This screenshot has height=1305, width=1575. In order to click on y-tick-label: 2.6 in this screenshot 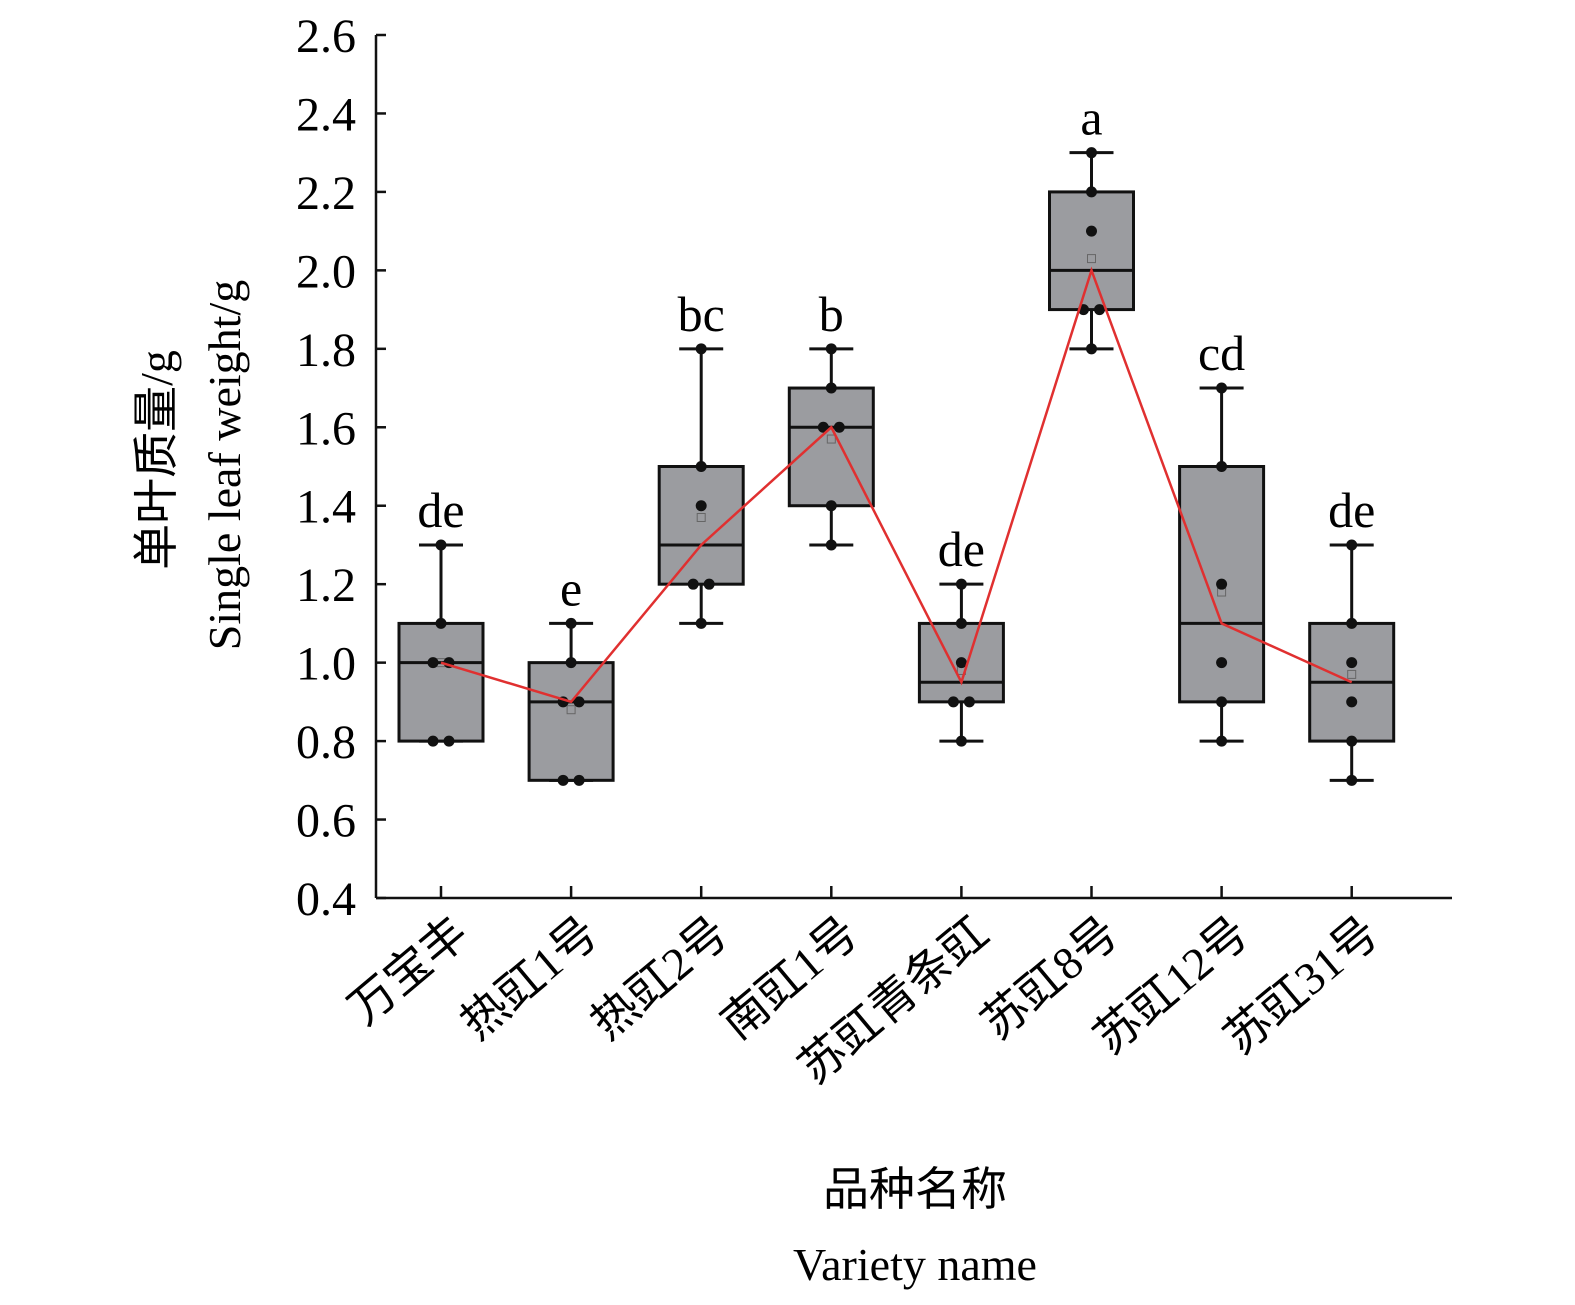, I will do `click(326, 36)`.